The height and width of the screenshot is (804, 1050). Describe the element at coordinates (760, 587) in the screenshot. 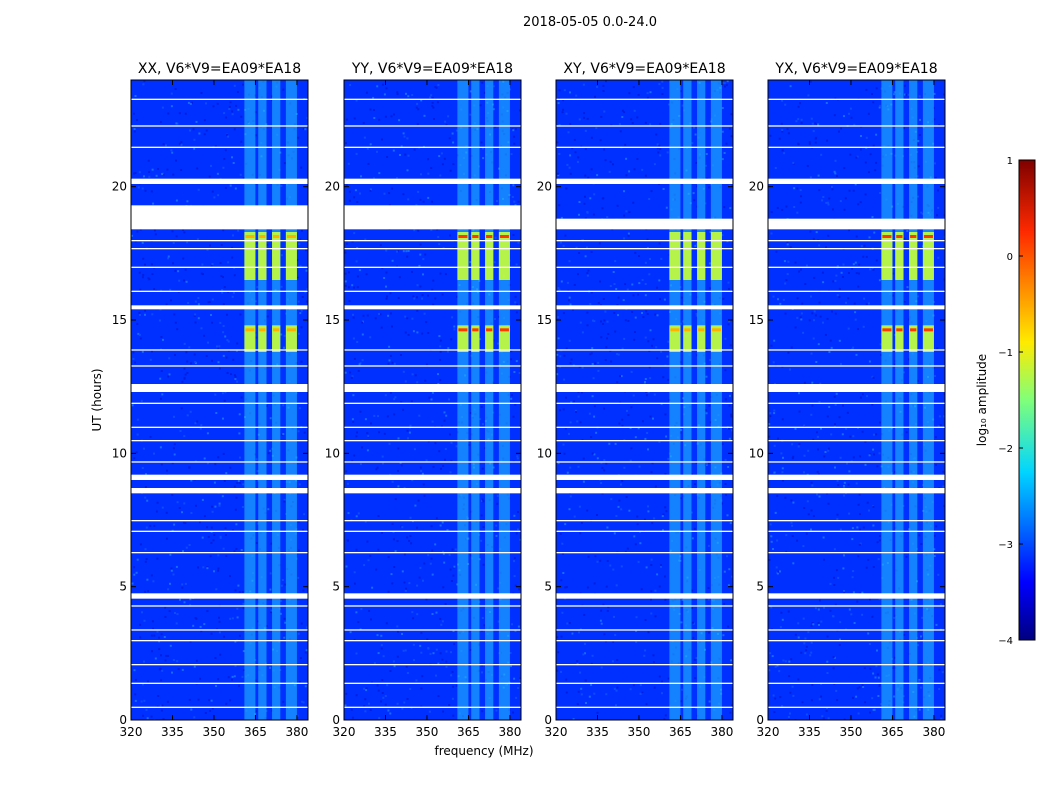

I see `y-tick-label: 5` at that location.